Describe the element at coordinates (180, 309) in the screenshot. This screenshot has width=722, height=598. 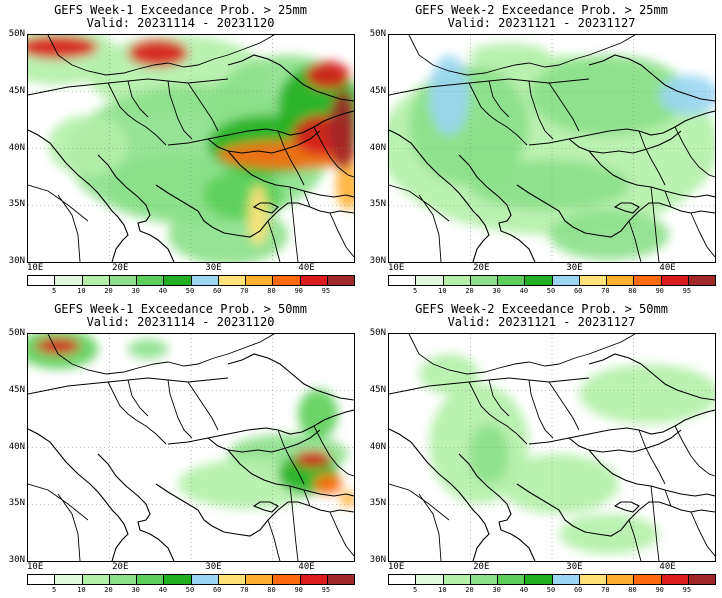
I see `panel-title: GEFS Week-1 Exceedance Prob. > 50mm` at that location.